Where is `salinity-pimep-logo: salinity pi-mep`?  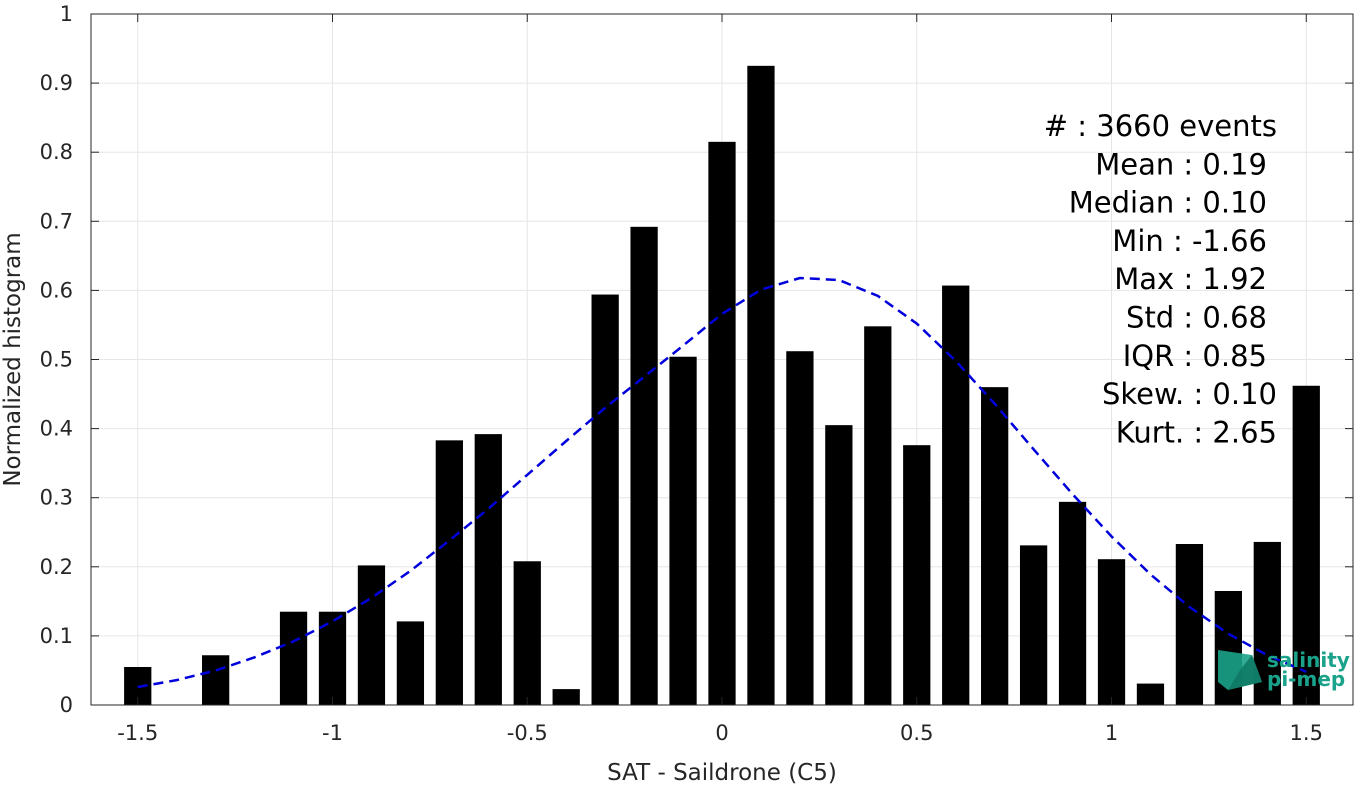
salinity-pimep-logo: salinity pi-mep is located at coordinates (1284, 669).